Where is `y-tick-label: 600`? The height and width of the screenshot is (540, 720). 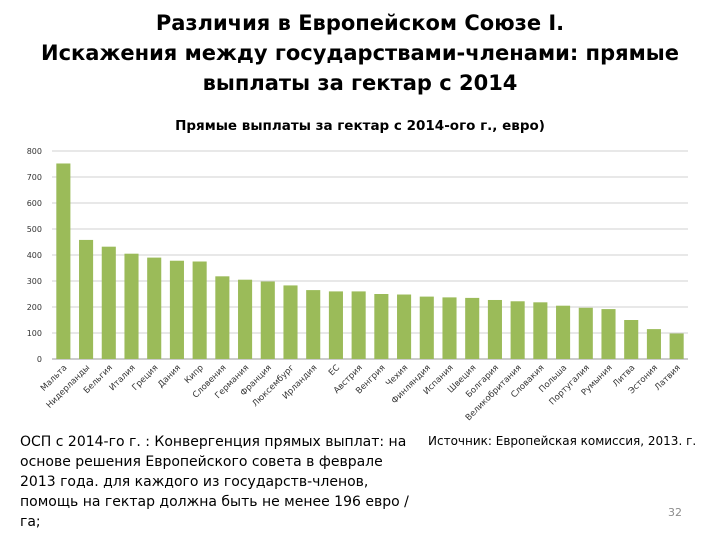
y-tick-label: 600 is located at coordinates (34, 203).